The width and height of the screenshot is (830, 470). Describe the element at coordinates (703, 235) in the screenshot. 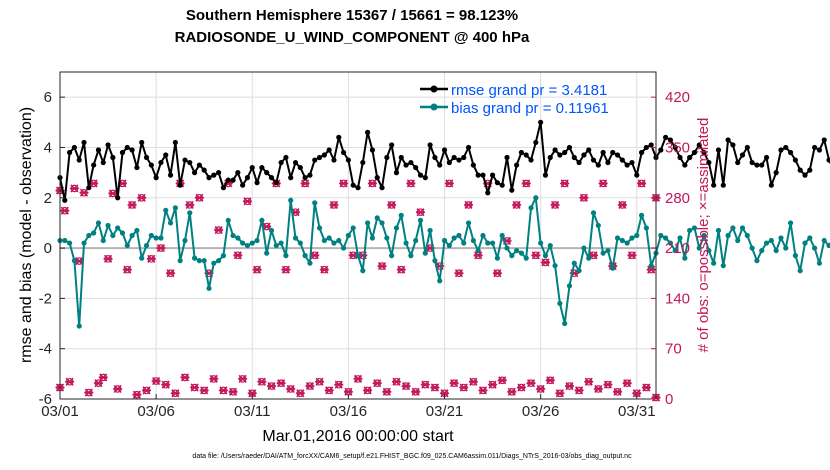

I see `y-axis-label-right: # of obs: o=possible; ×=assimilated` at that location.